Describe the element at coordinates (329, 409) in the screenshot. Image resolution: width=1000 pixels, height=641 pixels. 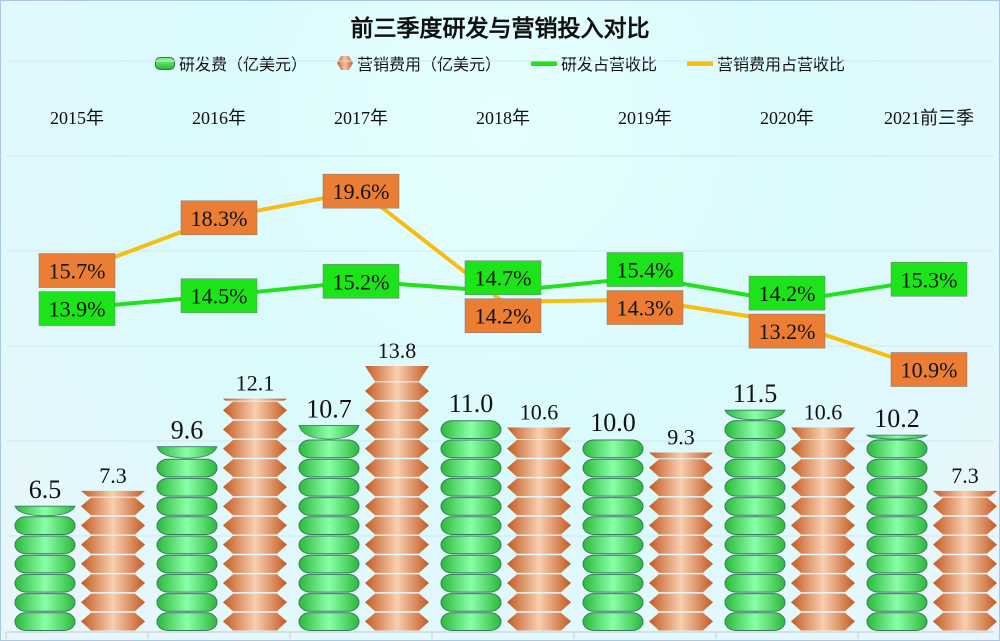
I see `rd-bar-value-label: 10.7` at that location.